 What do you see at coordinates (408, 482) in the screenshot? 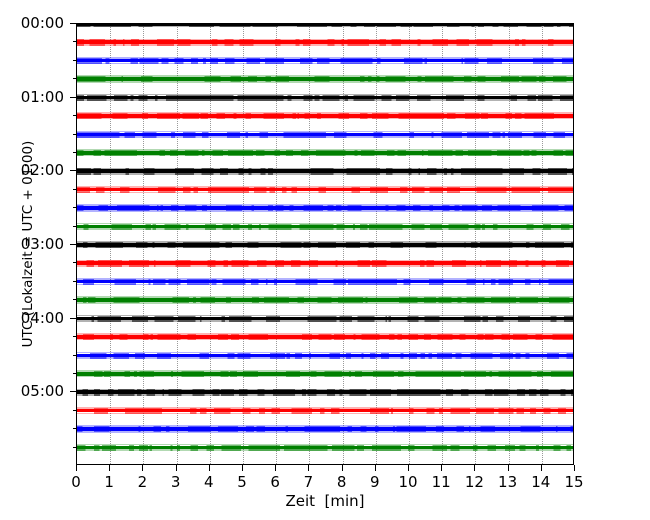
I see `x-tick-label-10: 10` at bounding box center [408, 482].